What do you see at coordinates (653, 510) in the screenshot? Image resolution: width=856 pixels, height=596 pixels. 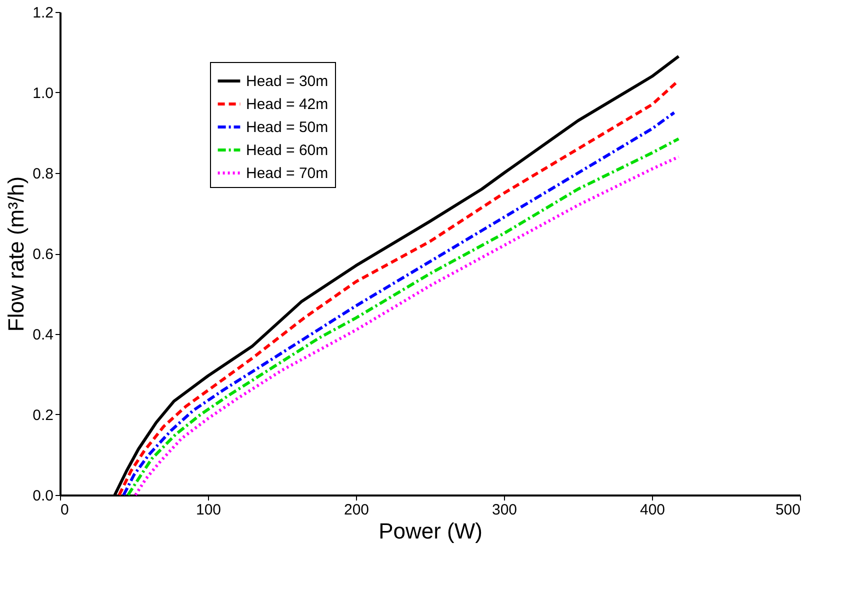 I see `x-tick-label: 400` at bounding box center [653, 510].